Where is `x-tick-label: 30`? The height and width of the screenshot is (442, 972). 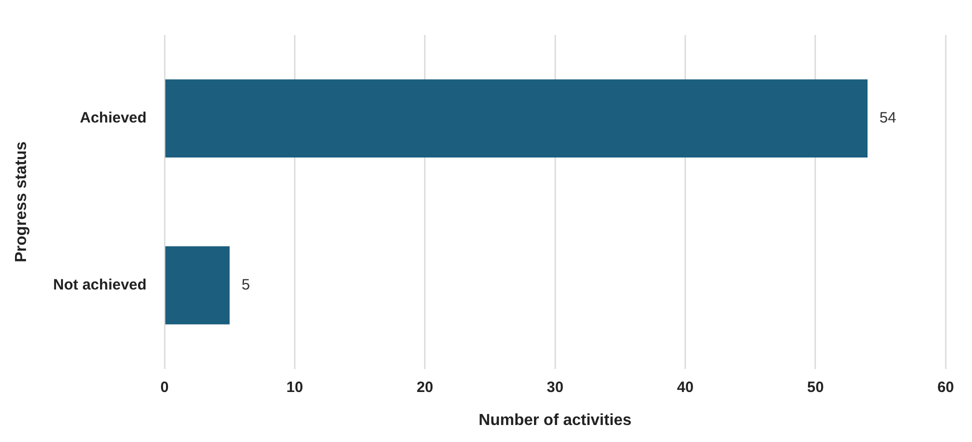 x-tick-label: 30 is located at coordinates (555, 387).